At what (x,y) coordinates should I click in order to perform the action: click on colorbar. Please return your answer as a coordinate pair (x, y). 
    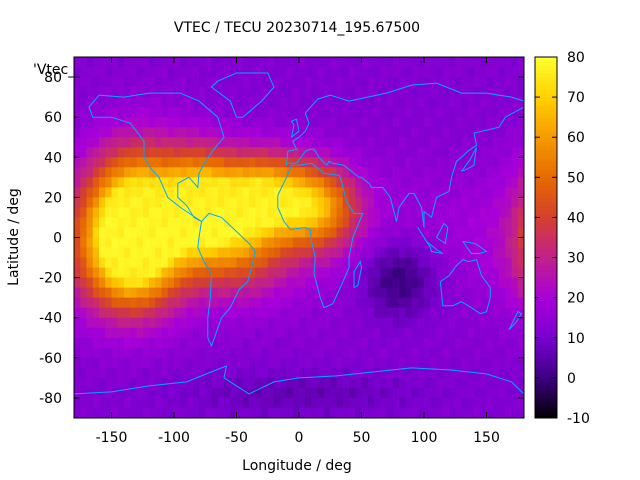
    Looking at the image, I should click on (546, 237).